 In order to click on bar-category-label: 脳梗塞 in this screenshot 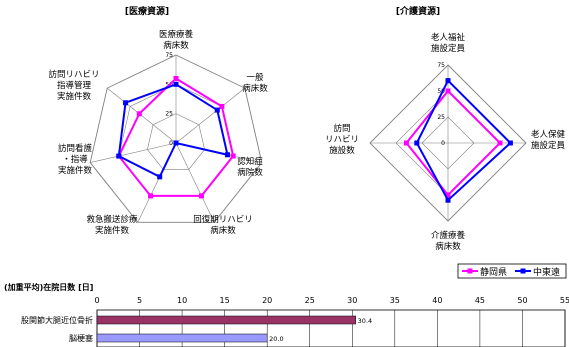, I will do `click(81, 338)`.